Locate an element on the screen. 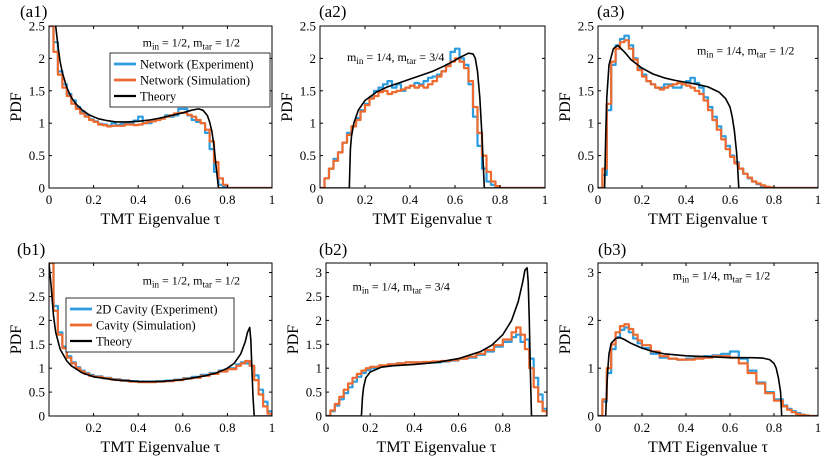  panel-label: (a3) is located at coordinates (610, 11).